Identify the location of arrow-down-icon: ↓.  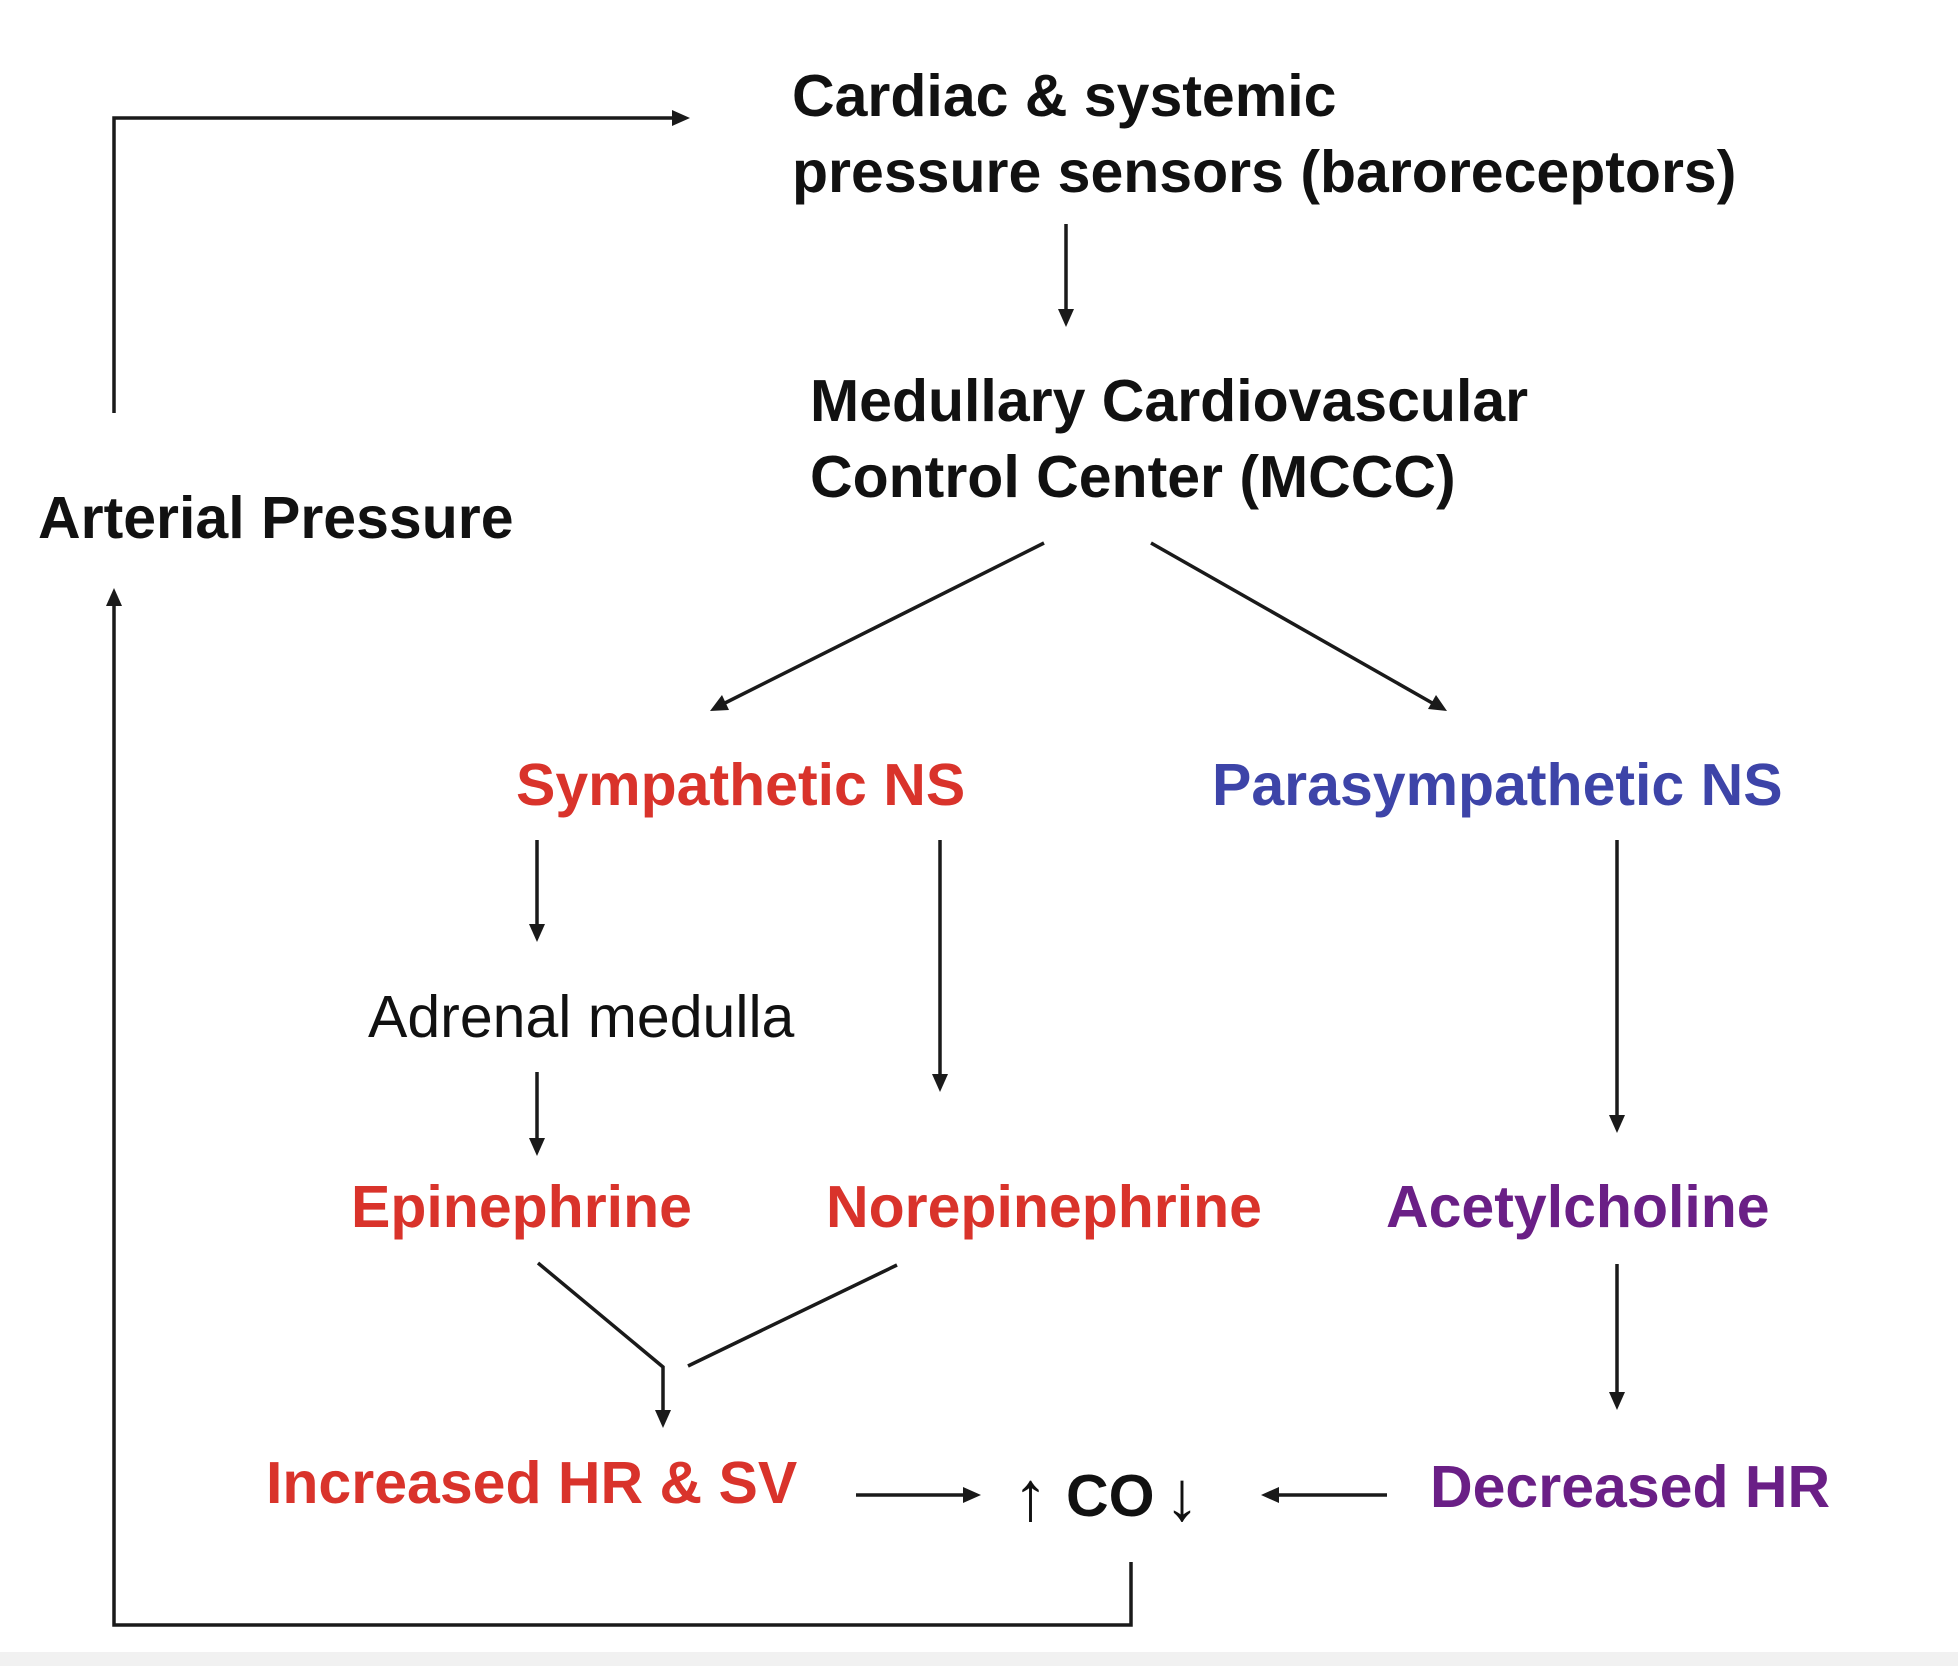
(1182, 1496).